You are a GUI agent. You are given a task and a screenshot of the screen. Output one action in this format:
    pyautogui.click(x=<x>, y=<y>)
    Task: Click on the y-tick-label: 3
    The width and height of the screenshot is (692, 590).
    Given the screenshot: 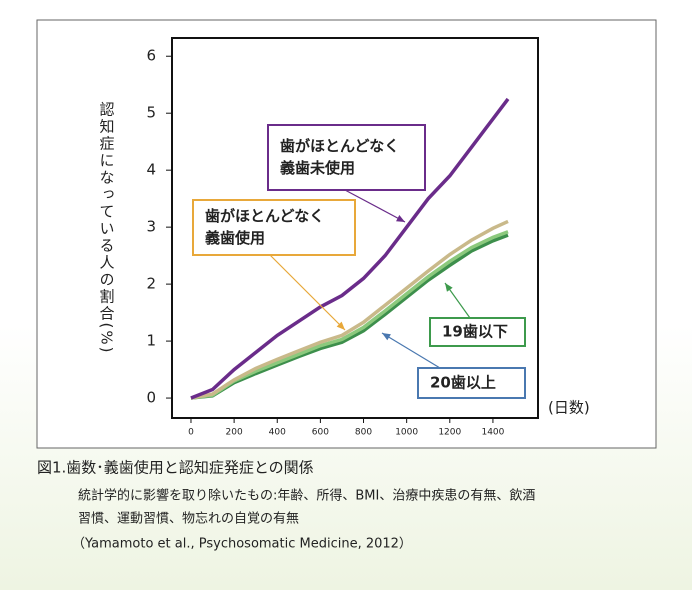 What is the action you would take?
    pyautogui.click(x=151, y=227)
    